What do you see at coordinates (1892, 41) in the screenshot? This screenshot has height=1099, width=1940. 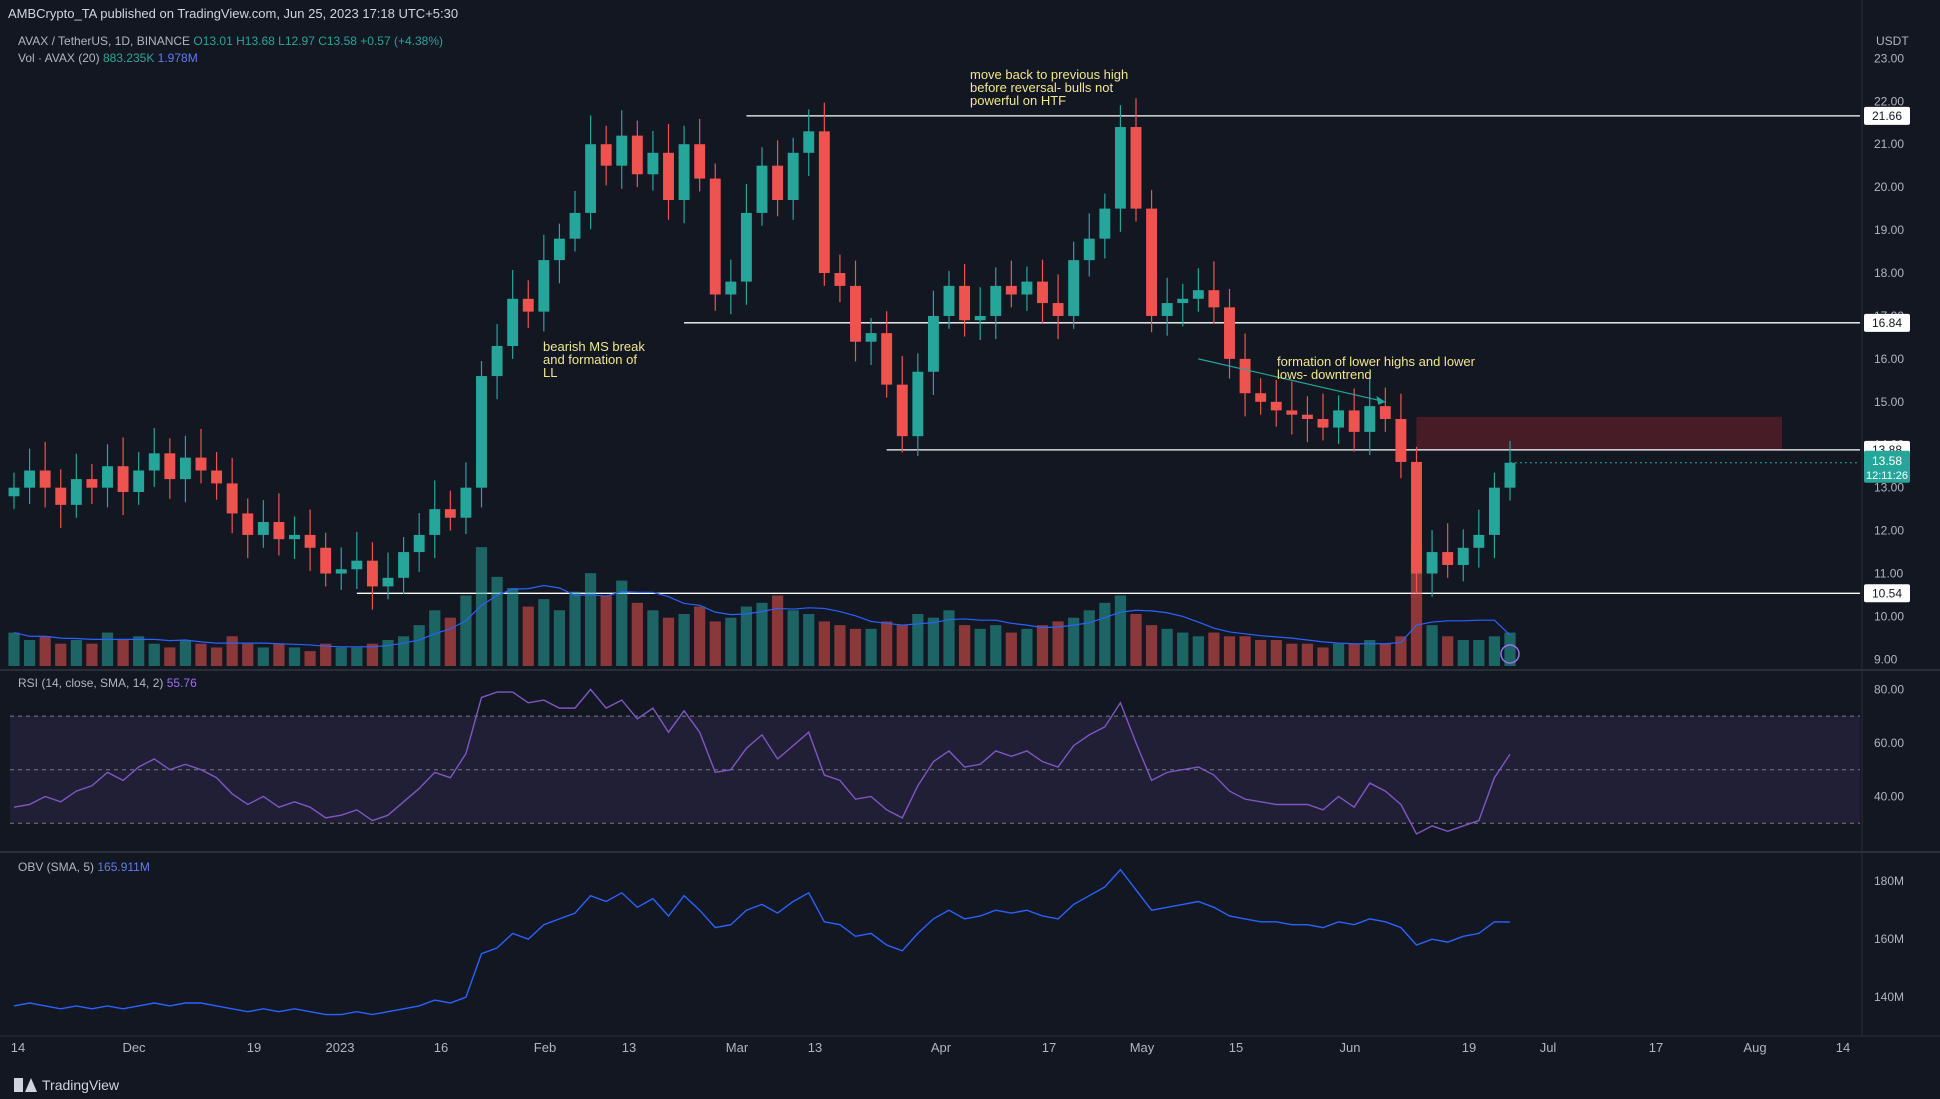 I see `currency-label: USDT` at bounding box center [1892, 41].